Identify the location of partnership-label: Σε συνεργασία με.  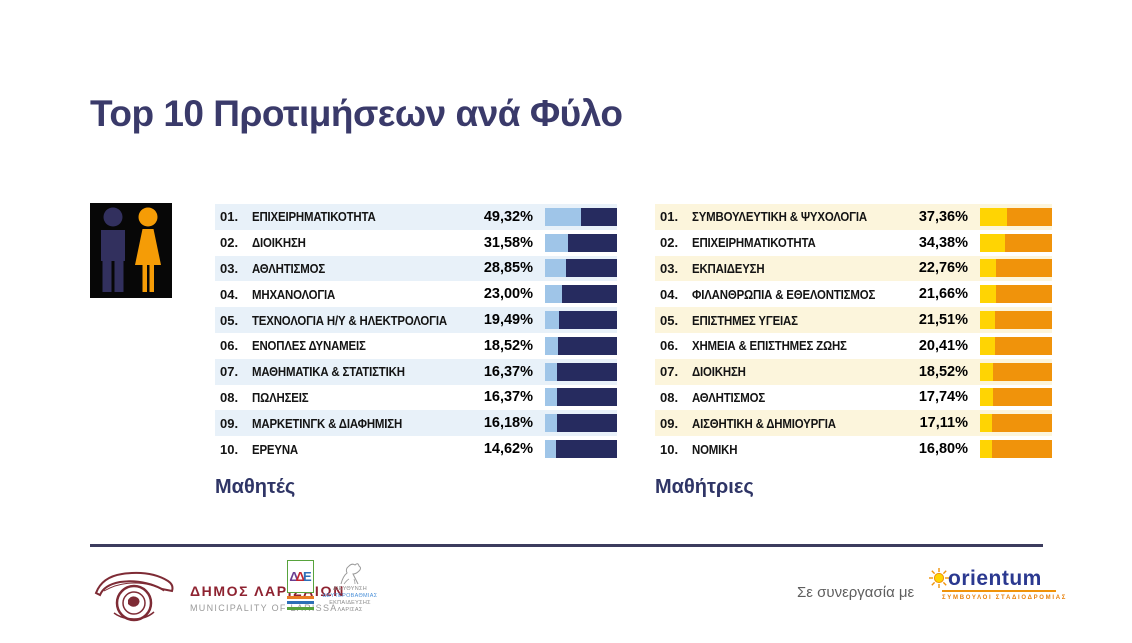
(856, 592).